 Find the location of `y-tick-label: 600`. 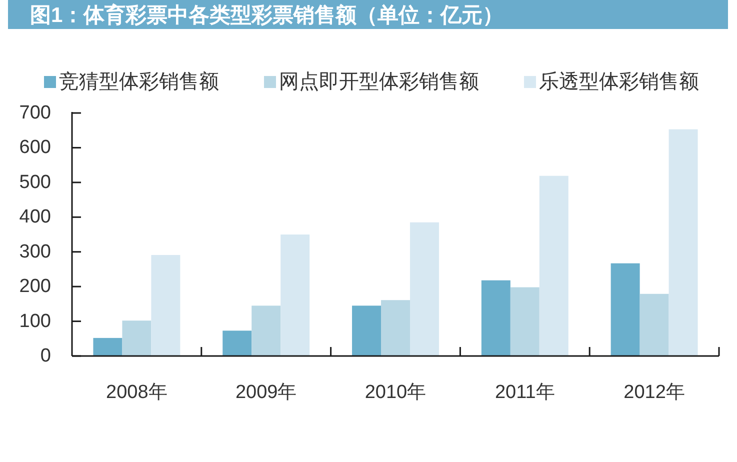

y-tick-label: 600 is located at coordinates (35, 147).